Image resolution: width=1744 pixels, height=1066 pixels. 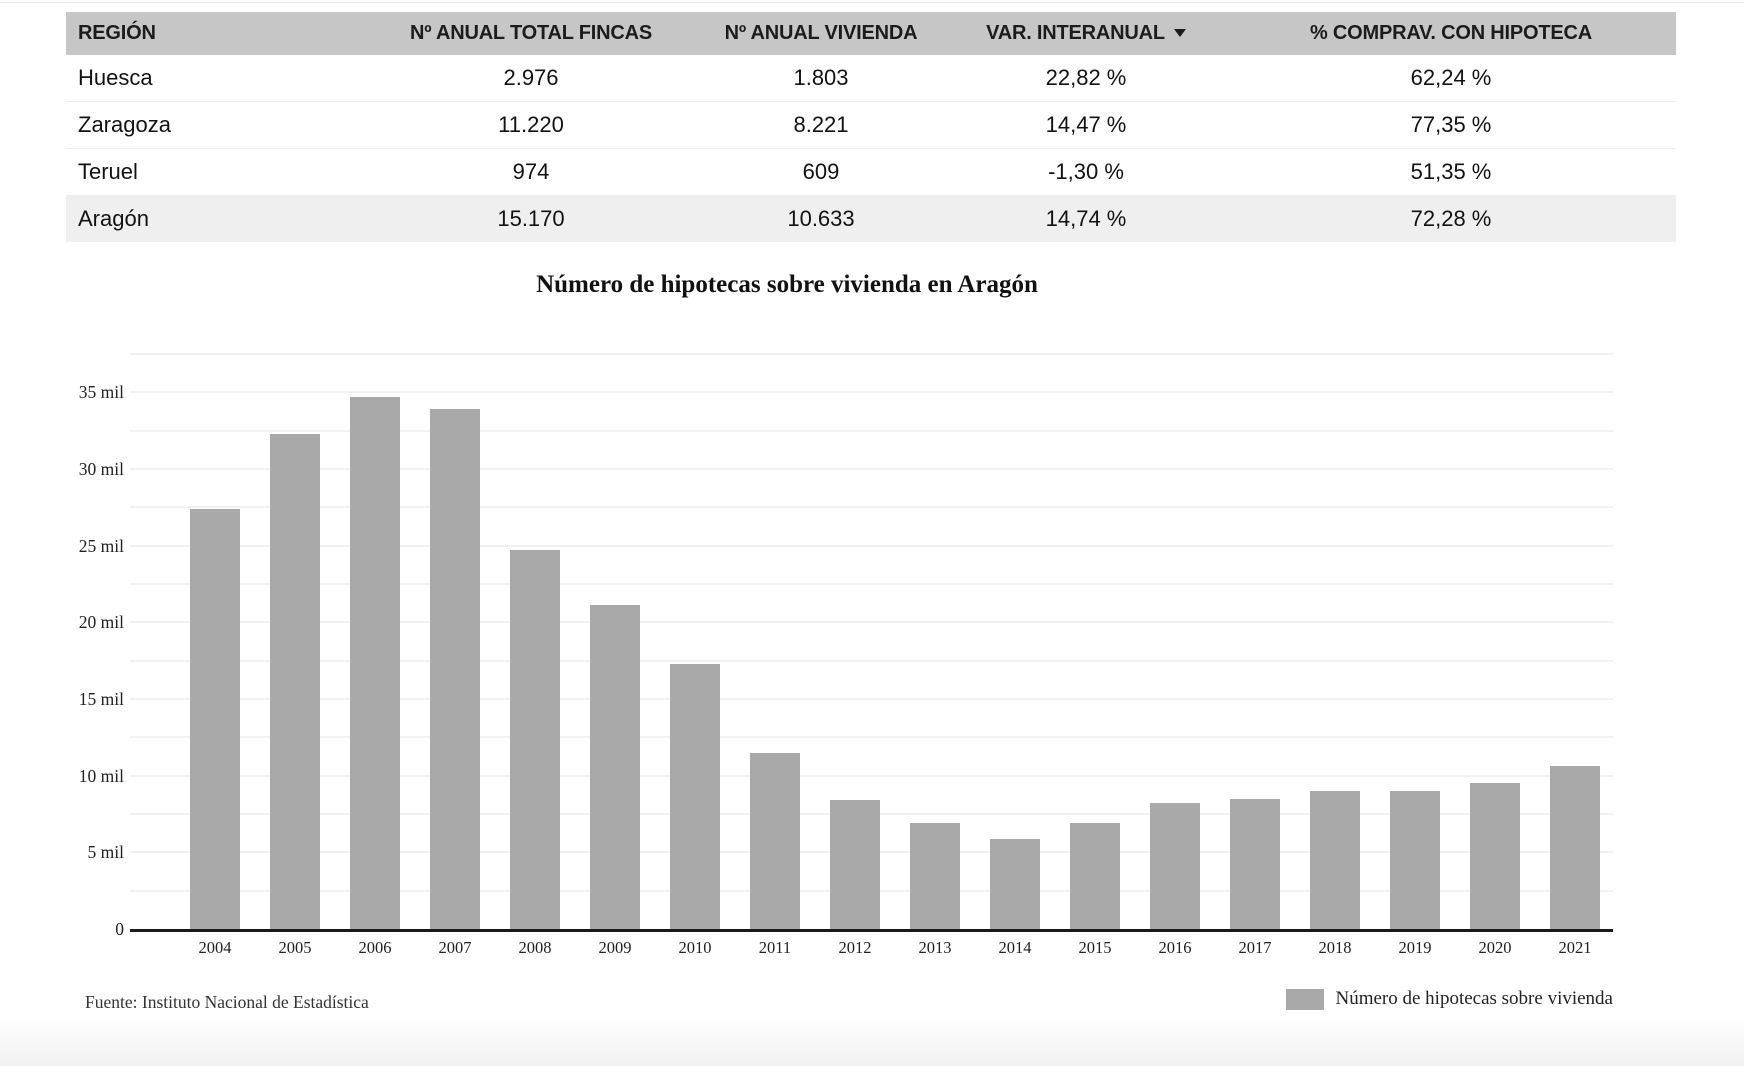 I want to click on y-tick-label: 10 mil, so click(x=101, y=775).